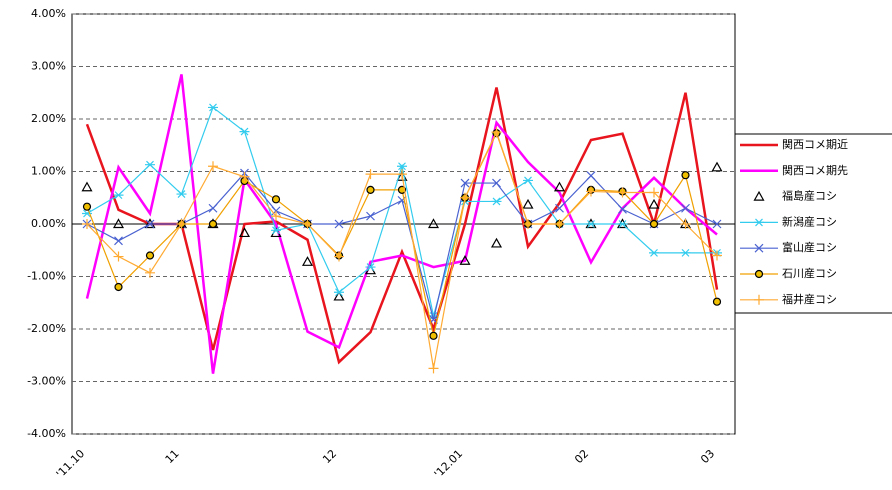  I want to click on legend-label: 石川産コシ, so click(809, 273).